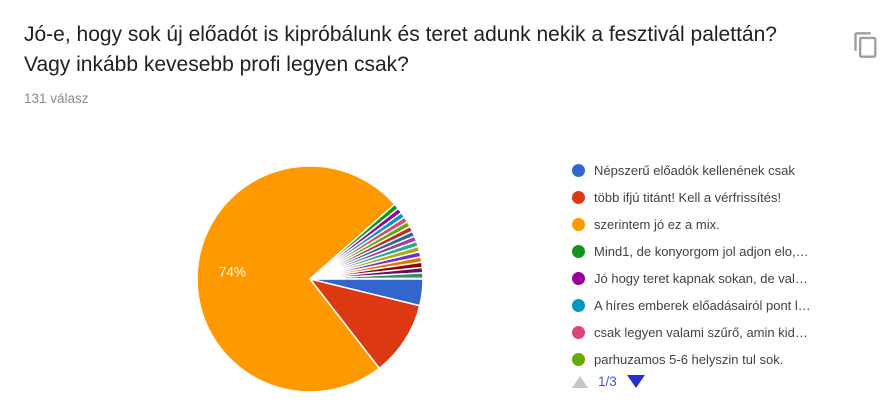 Image resolution: width=892 pixels, height=413 pixels. I want to click on legend-pager: 1/3, so click(608, 381).